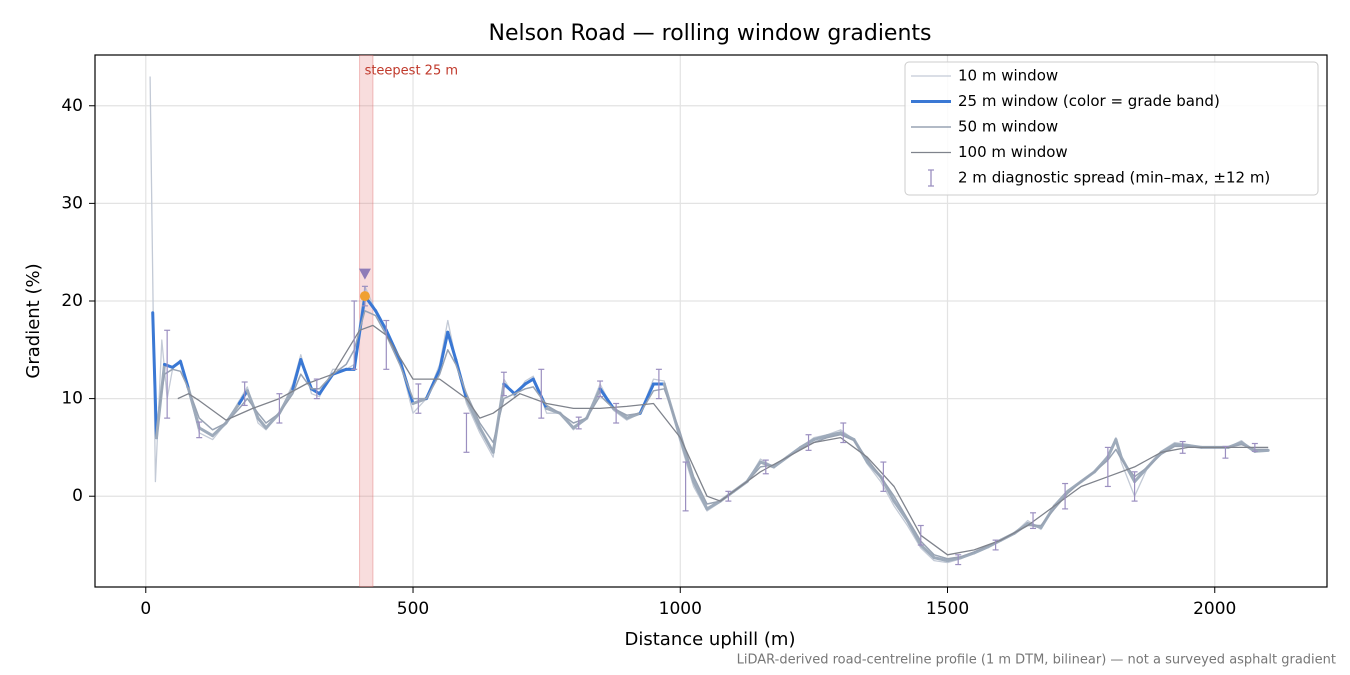 This screenshot has height=675, width=1350. Describe the element at coordinates (1013, 152) in the screenshot. I see `legend-label: 100 m window` at that location.